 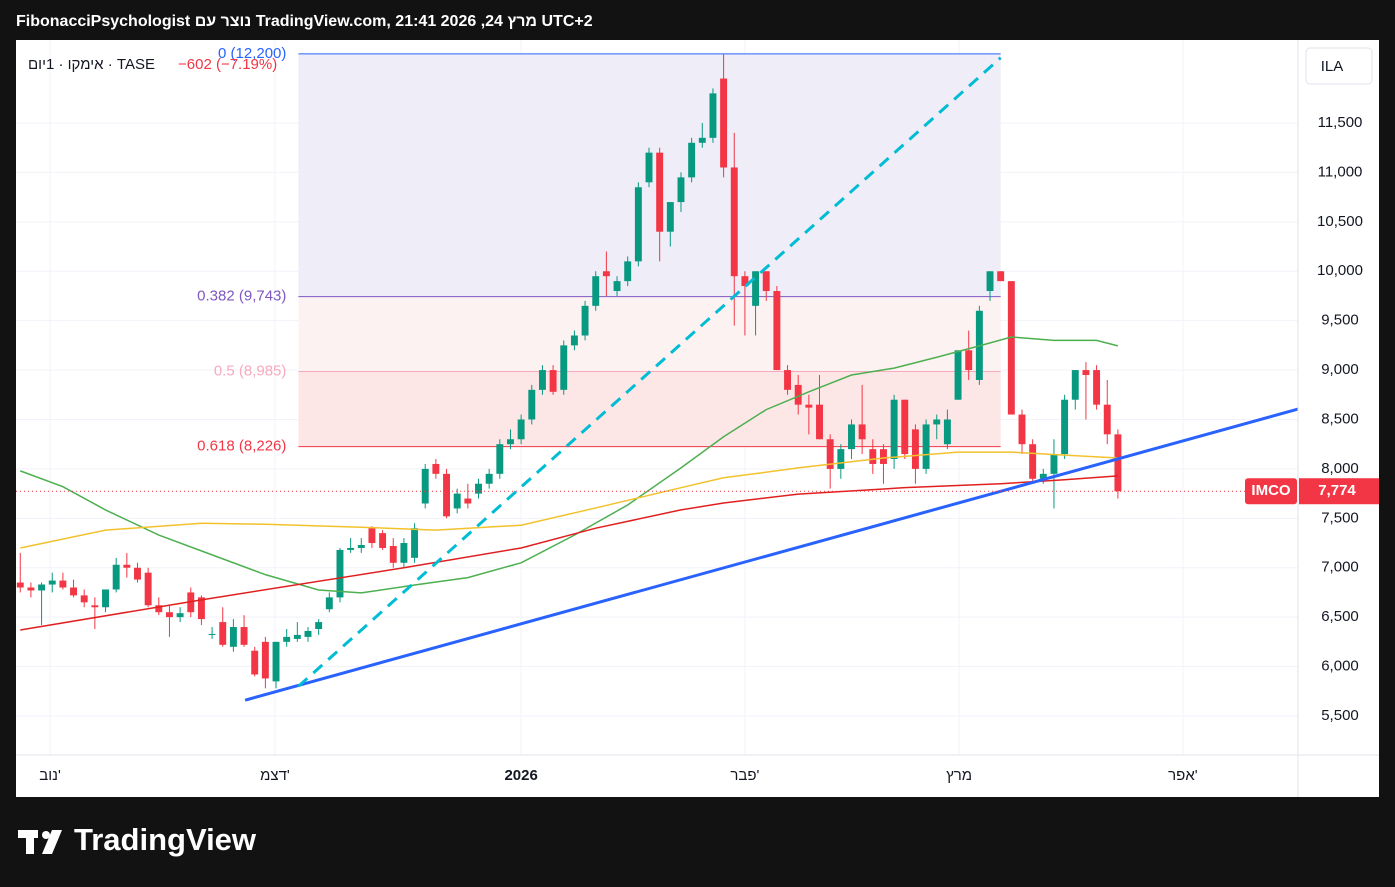 What do you see at coordinates (165, 839) in the screenshot?
I see `logo-text: TradingView` at bounding box center [165, 839].